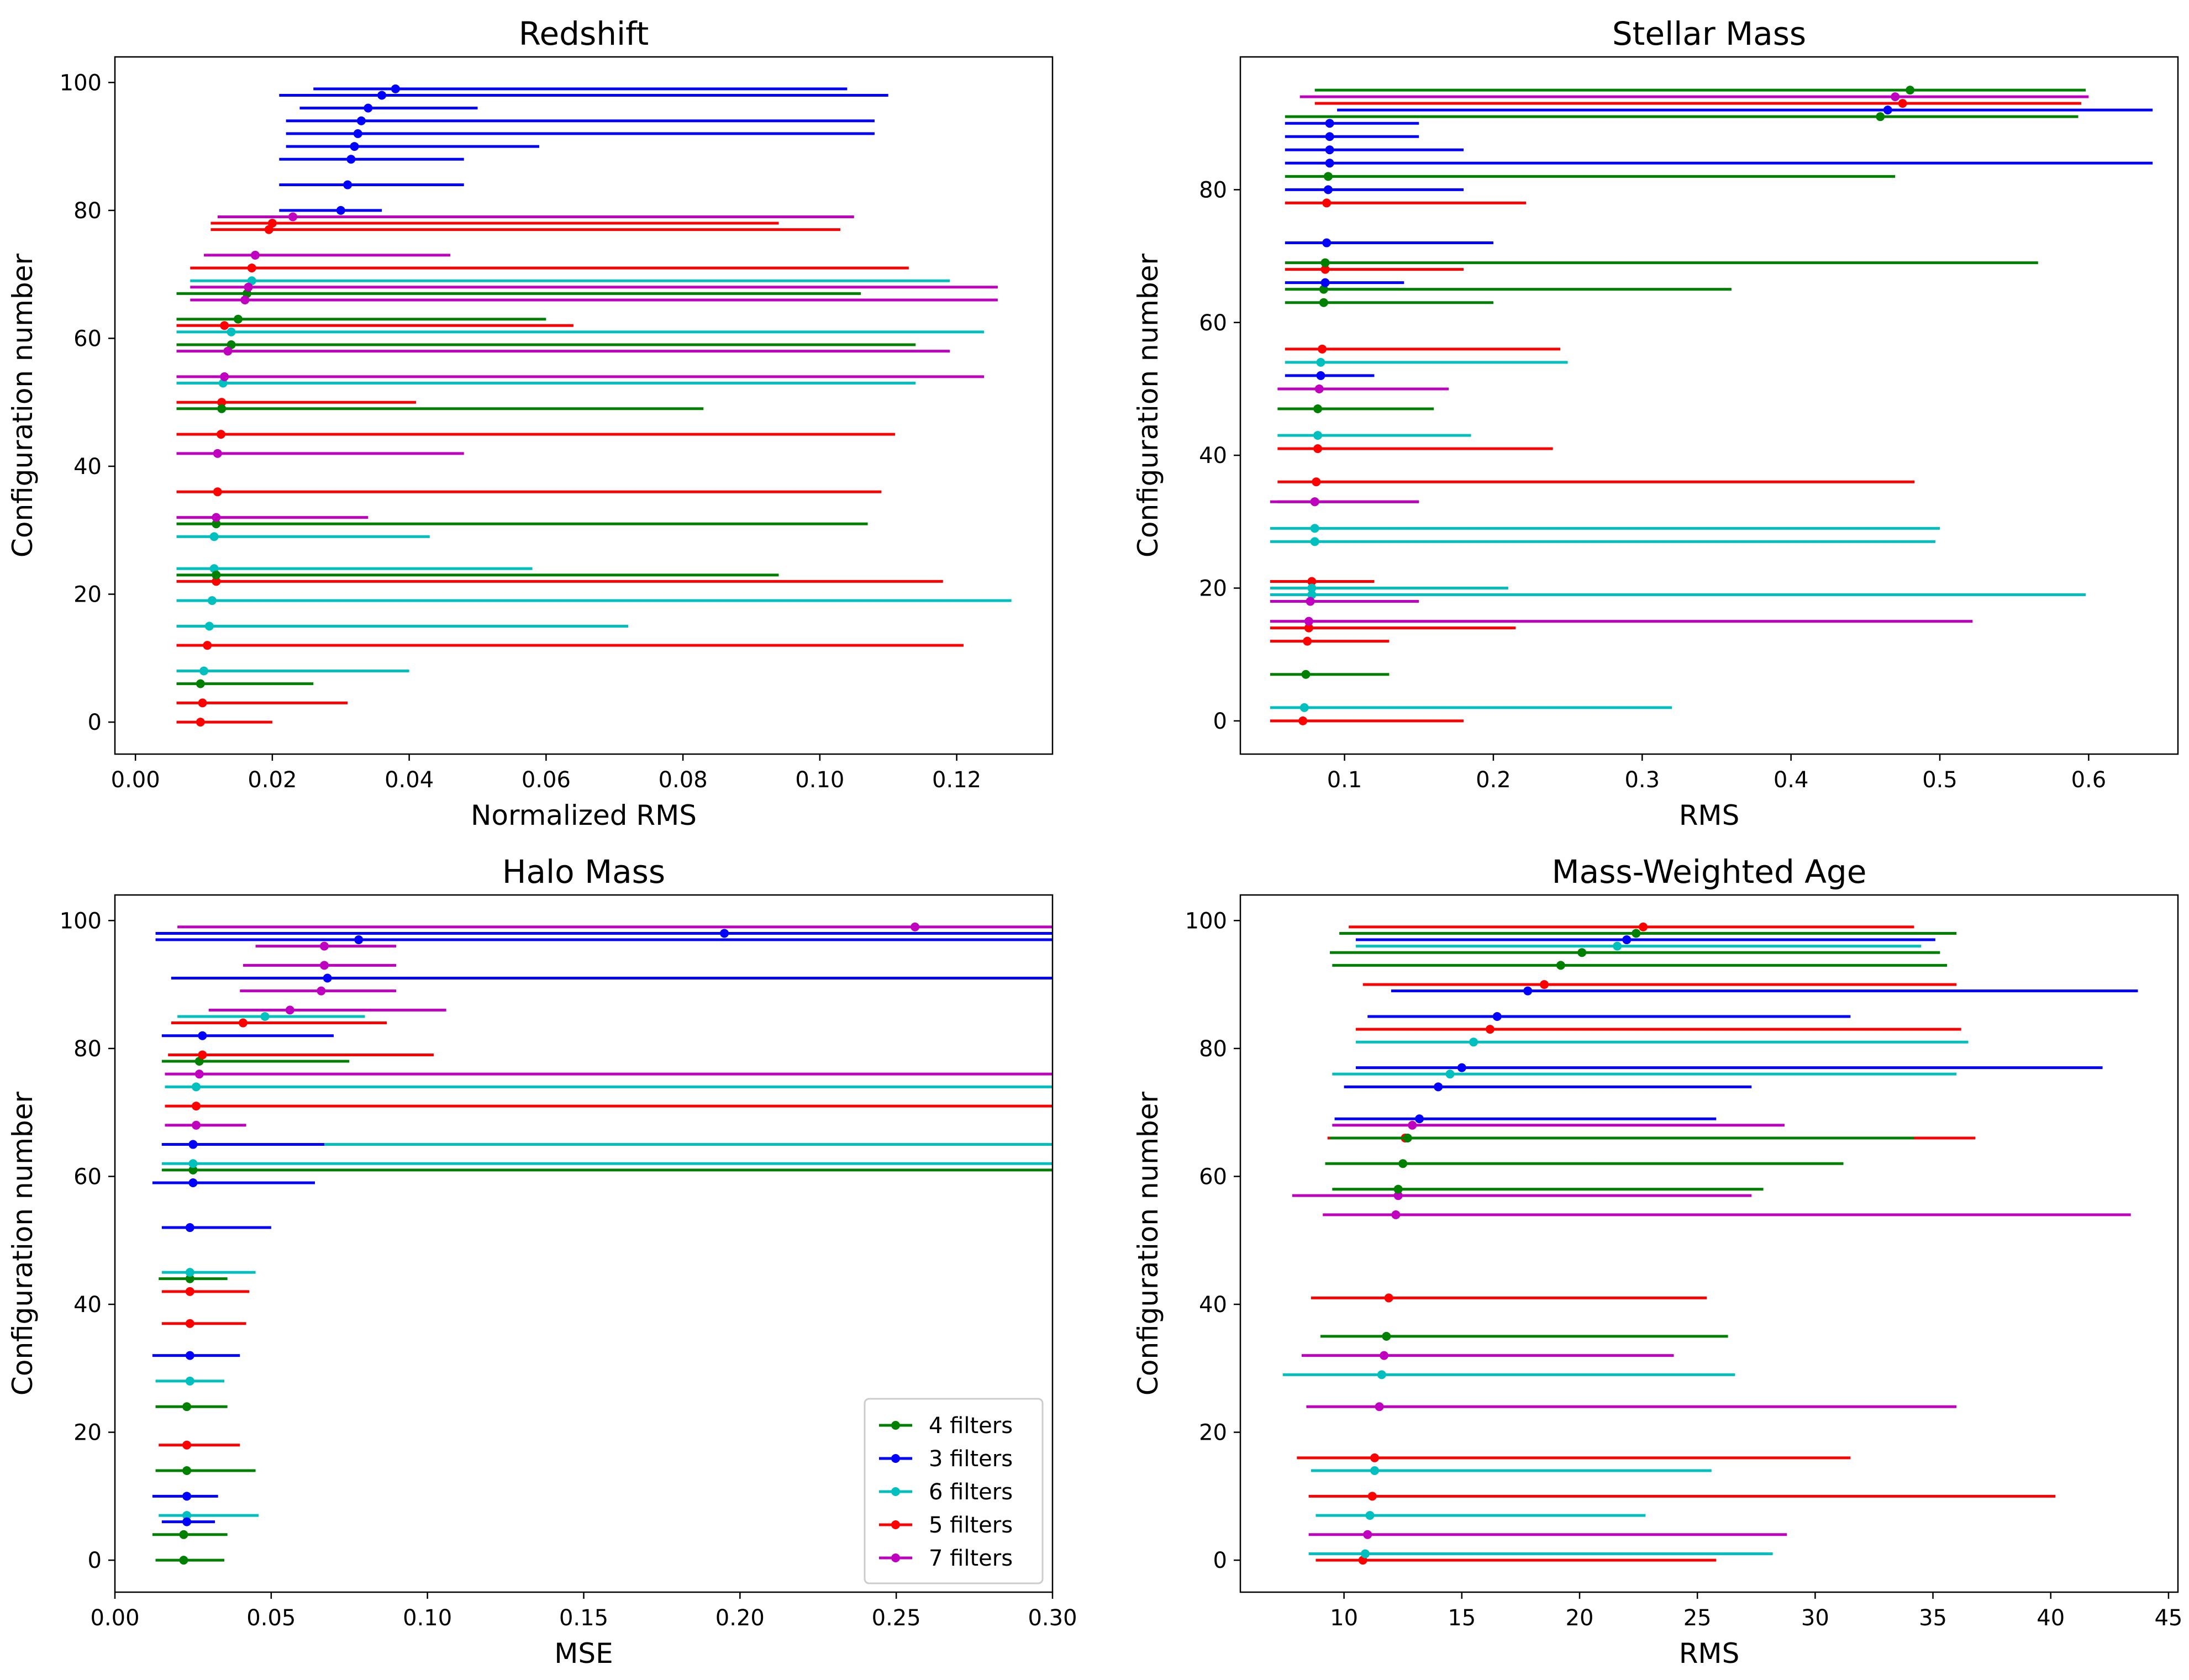 The height and width of the screenshot is (1680, 2189). What do you see at coordinates (1709, 33) in the screenshot?
I see `chart-title: Stellar Mass` at bounding box center [1709, 33].